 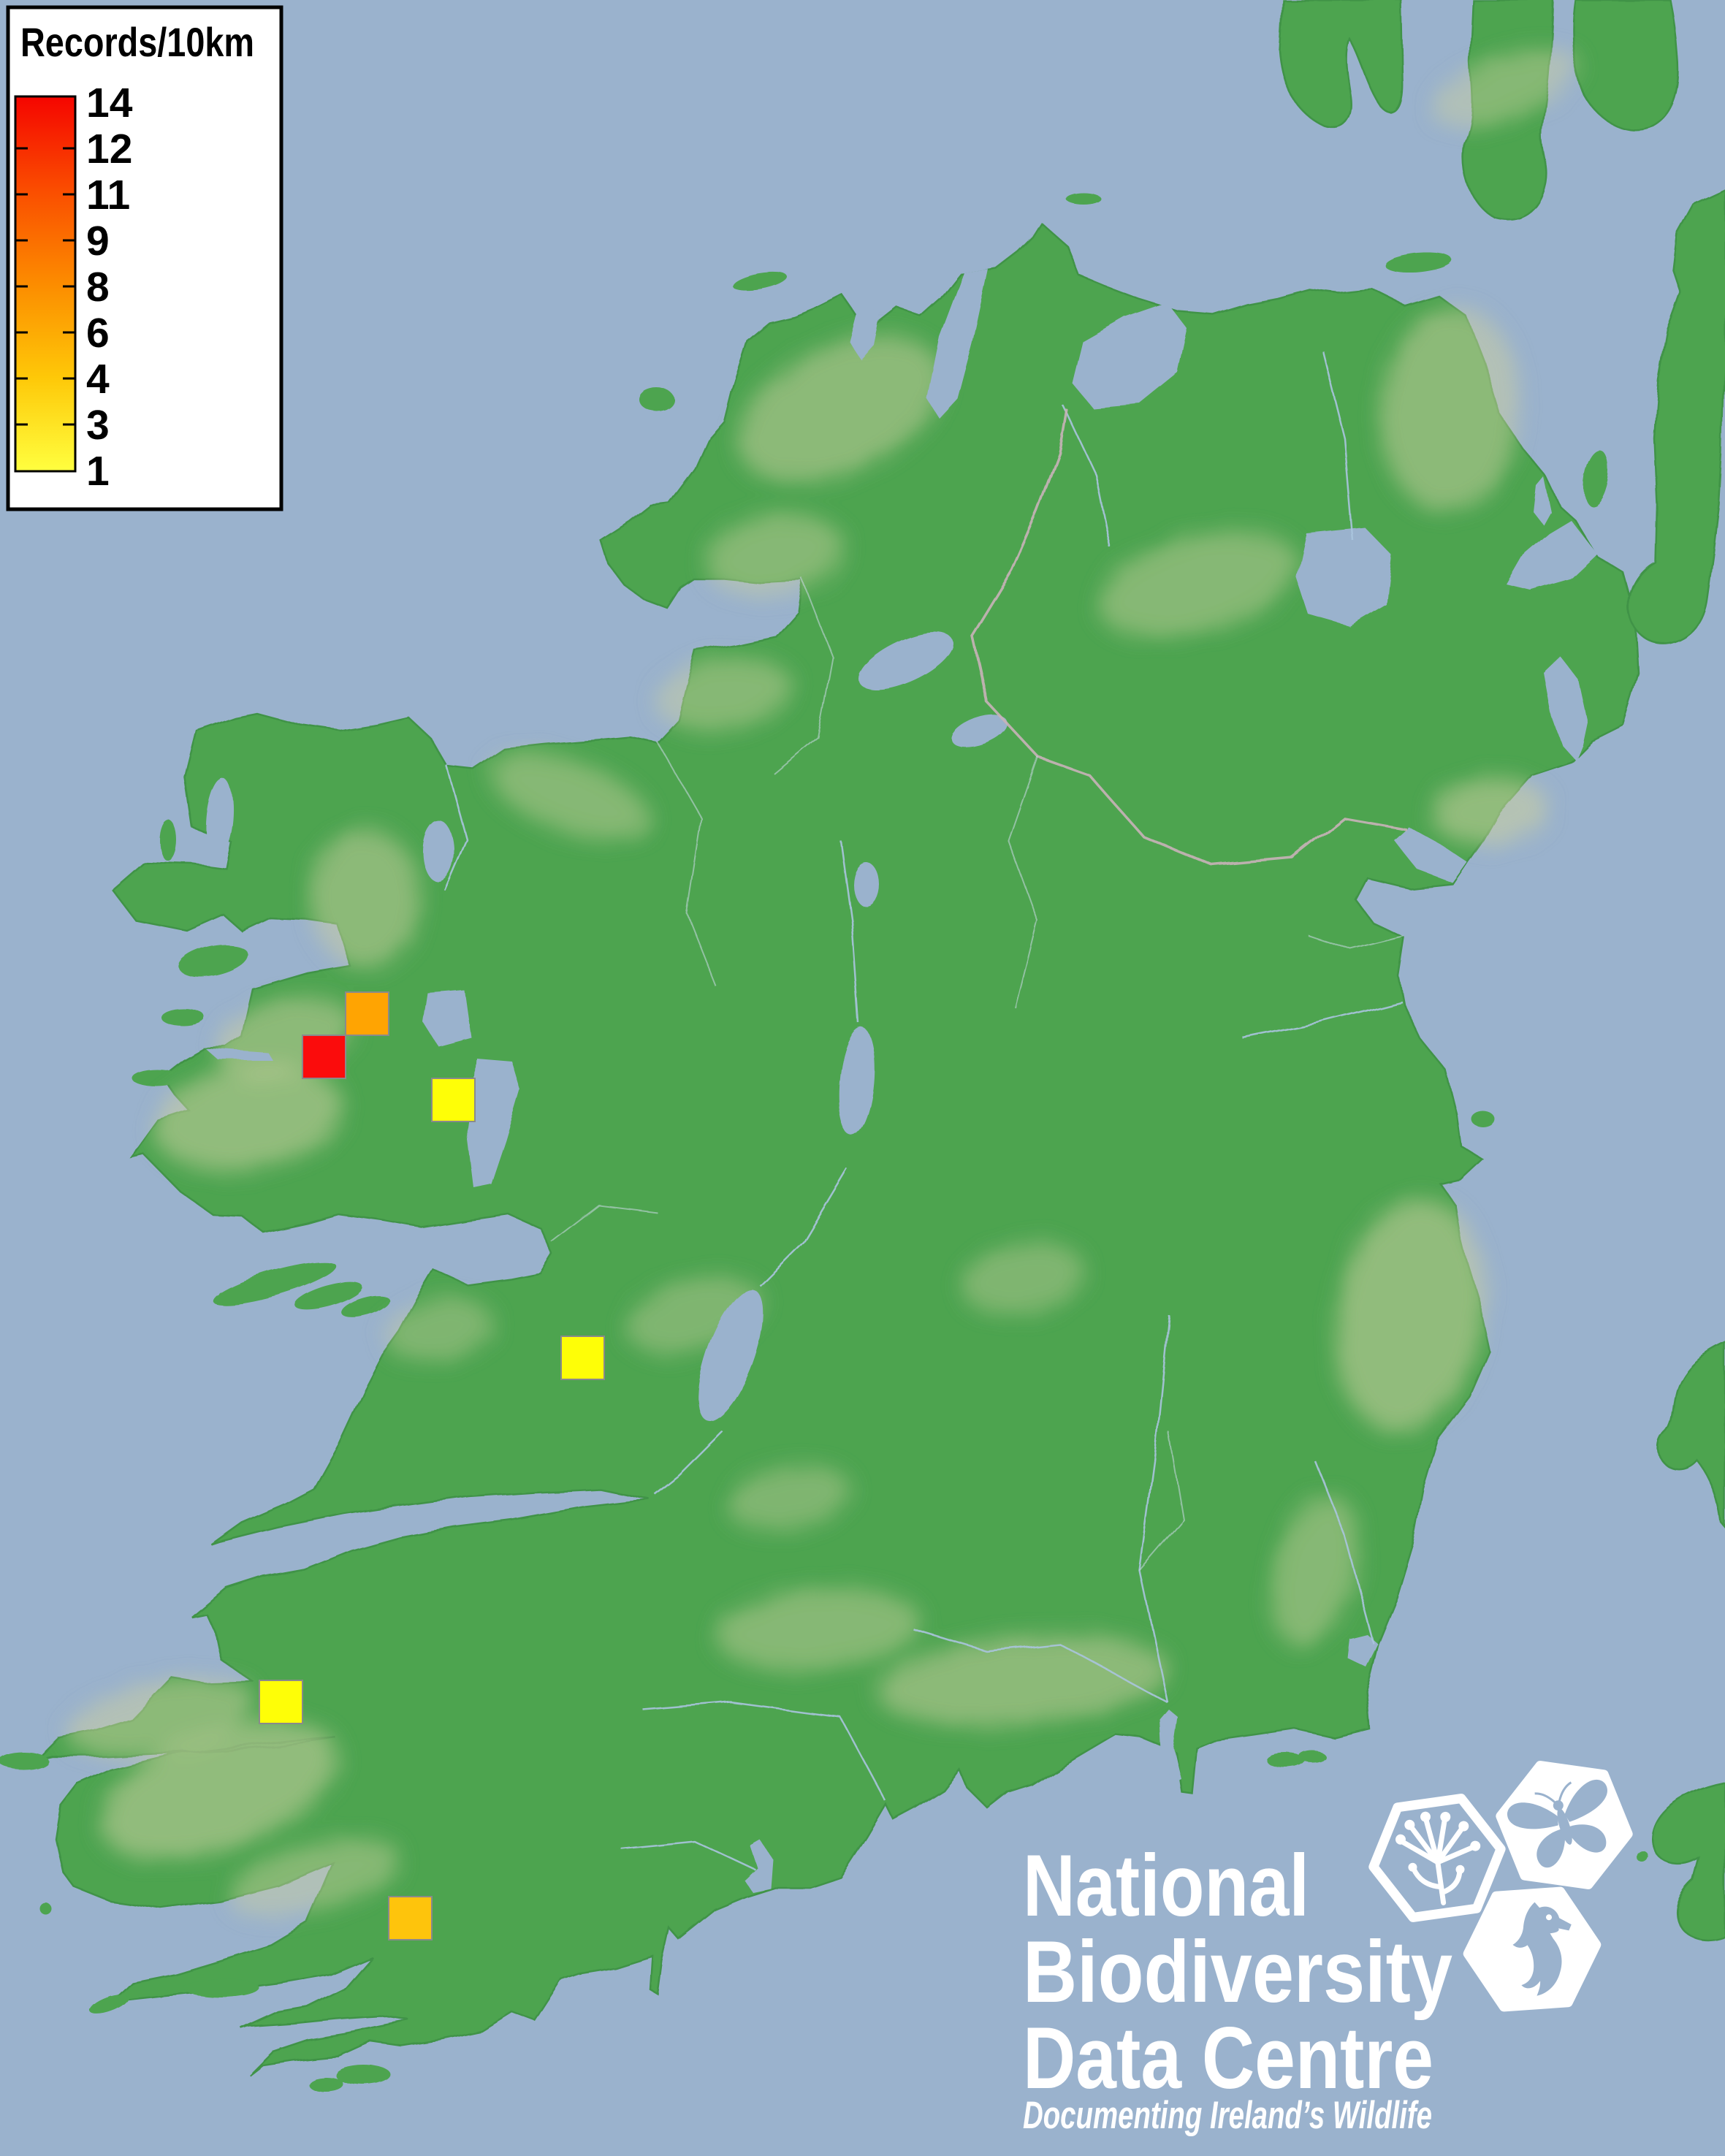 I want to click on lough-ree, so click(x=856, y=1081).